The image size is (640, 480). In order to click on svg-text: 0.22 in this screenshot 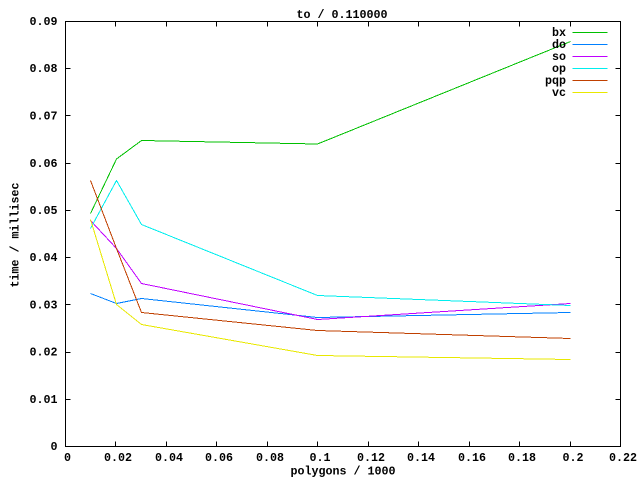, I will do `click(623, 458)`.